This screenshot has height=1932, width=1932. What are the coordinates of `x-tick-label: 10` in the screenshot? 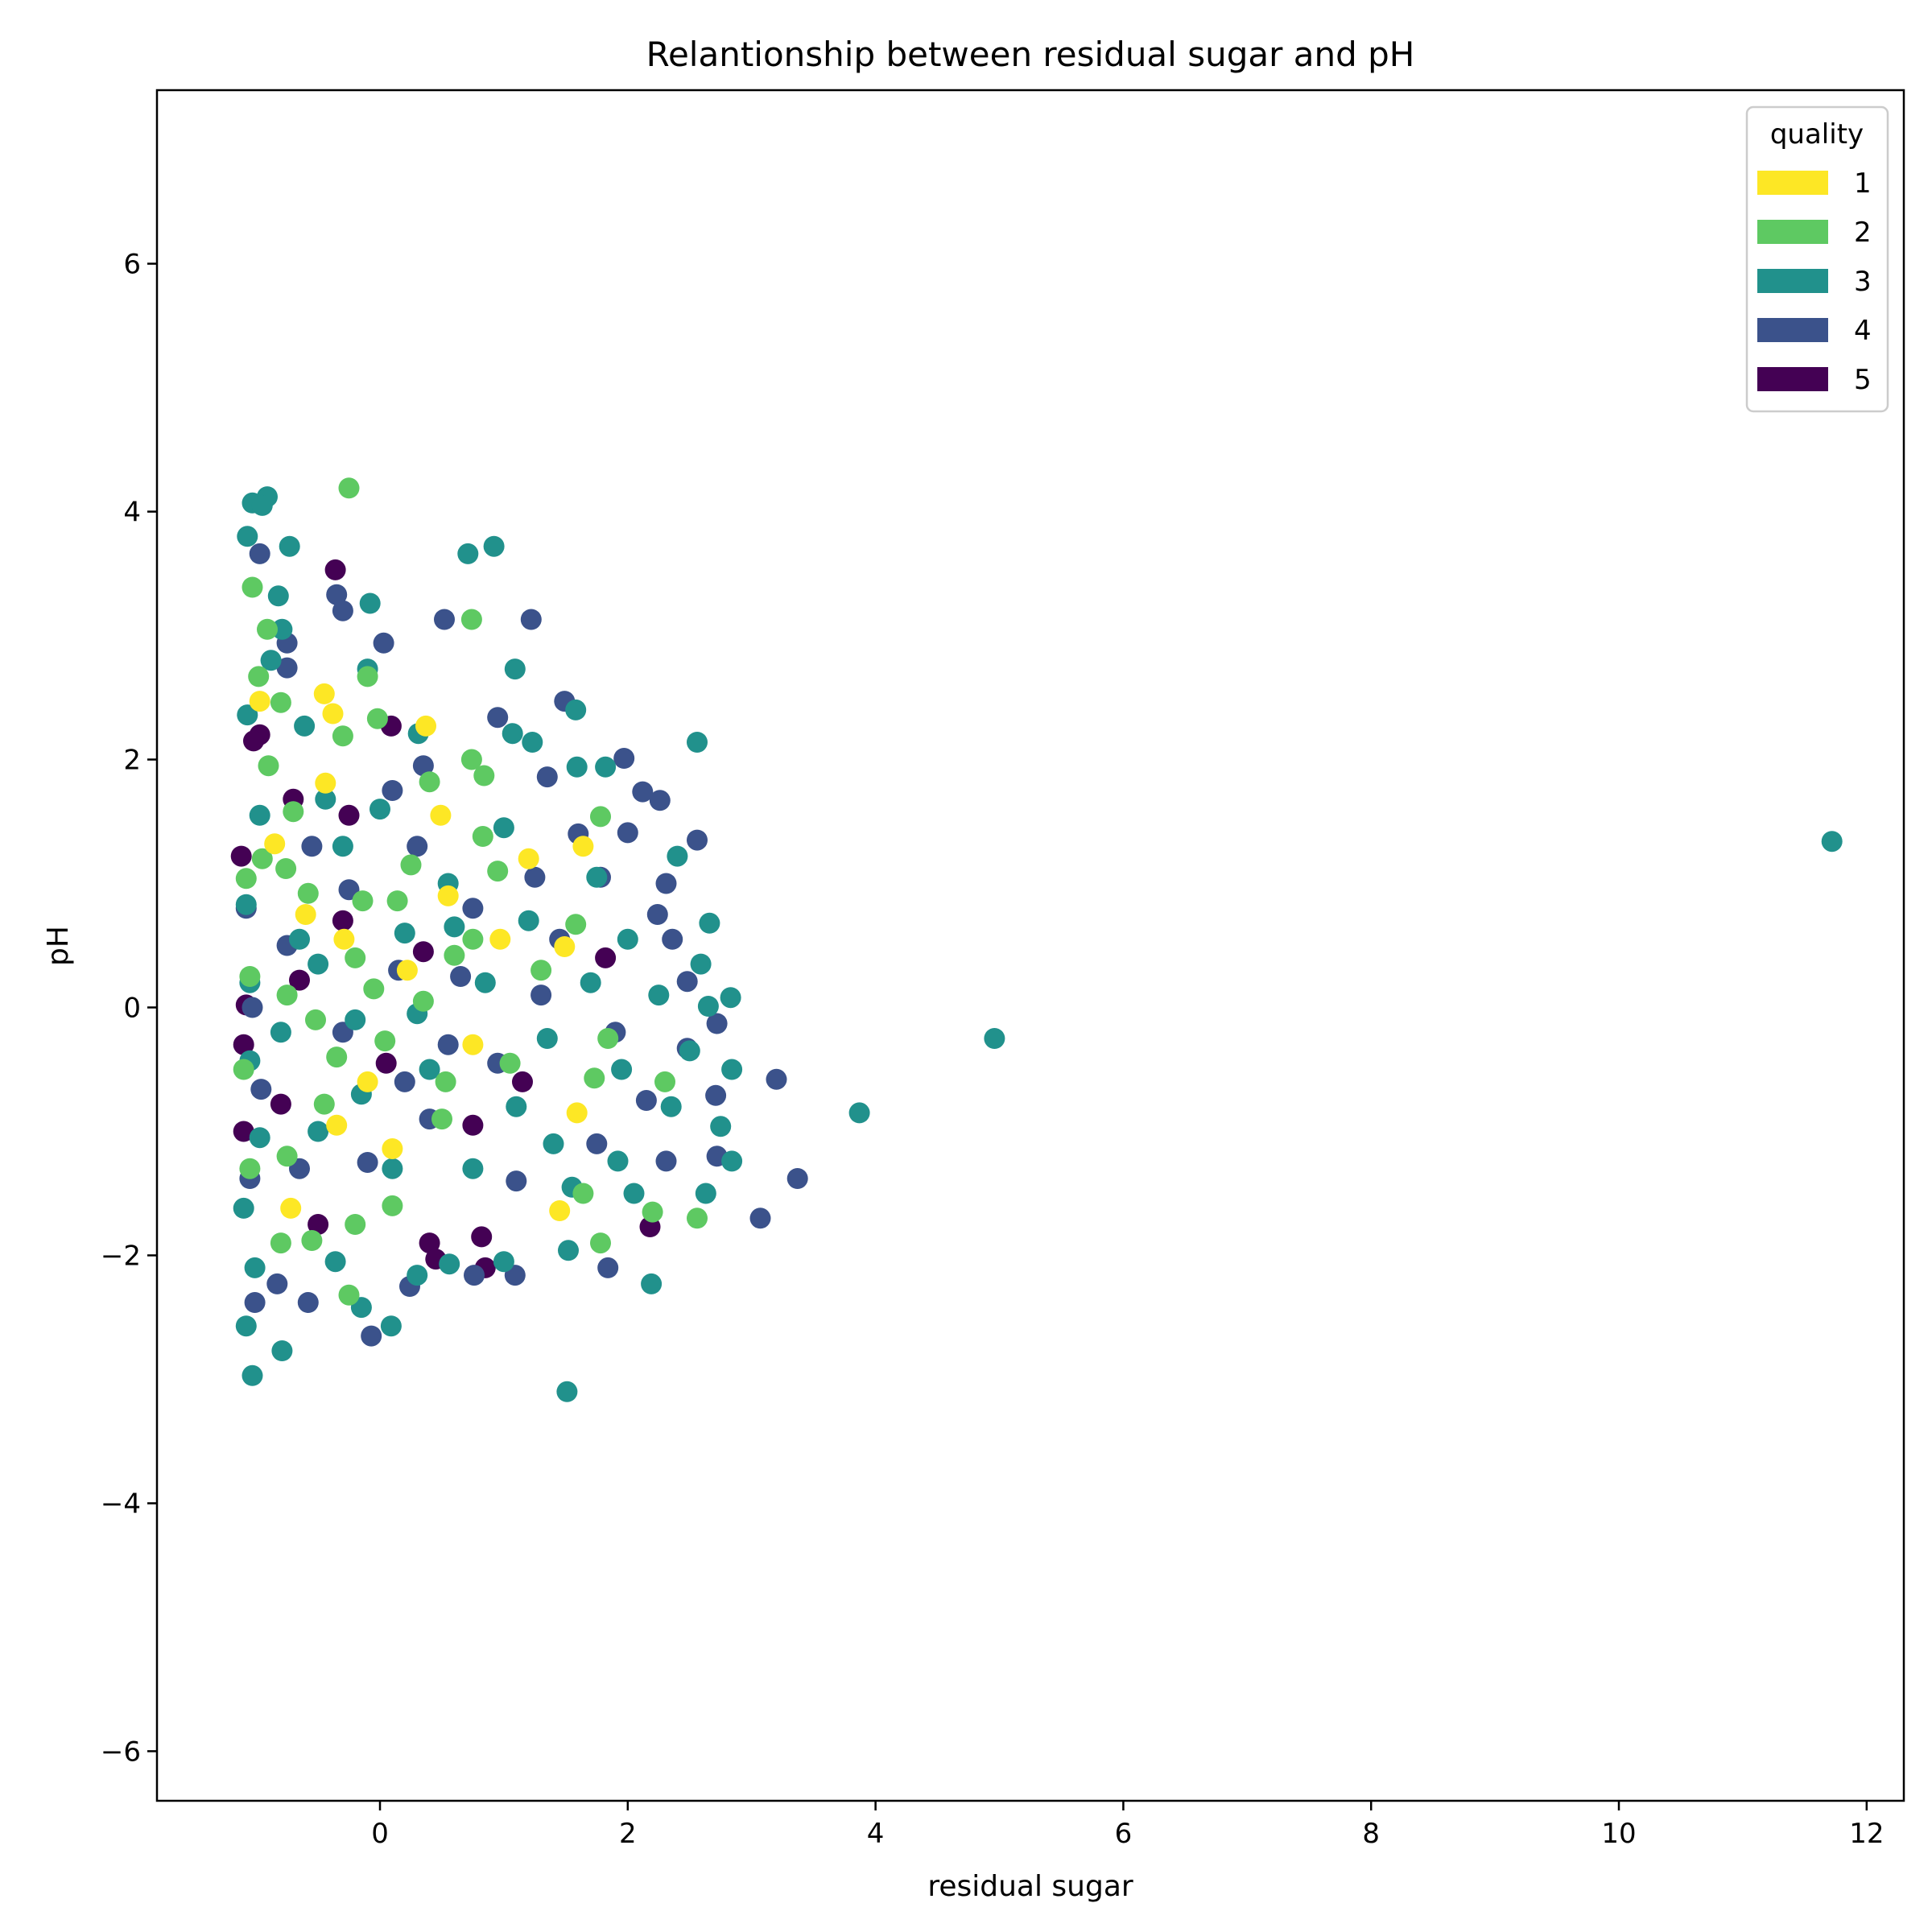 It's located at (1618, 1834).